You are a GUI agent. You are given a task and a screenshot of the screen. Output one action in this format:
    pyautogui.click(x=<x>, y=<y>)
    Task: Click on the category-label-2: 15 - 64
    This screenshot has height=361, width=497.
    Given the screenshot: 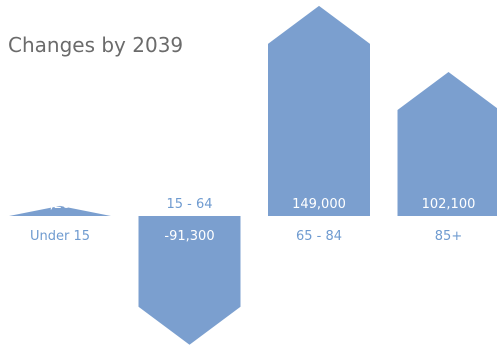 What is the action you would take?
    pyautogui.click(x=189, y=204)
    